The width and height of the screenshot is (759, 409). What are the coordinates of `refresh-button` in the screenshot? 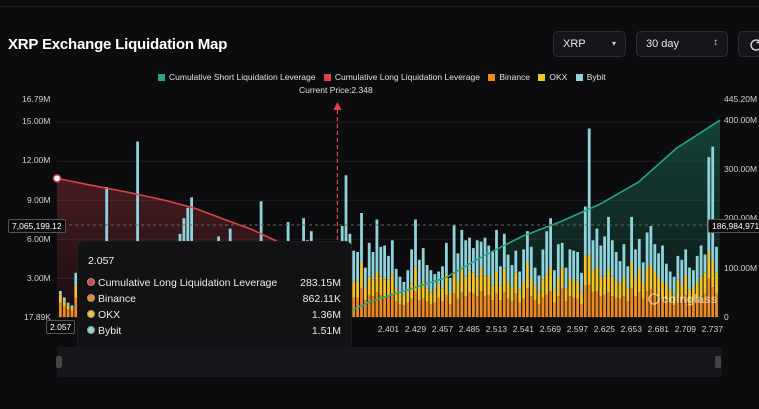 It's located at (748, 44).